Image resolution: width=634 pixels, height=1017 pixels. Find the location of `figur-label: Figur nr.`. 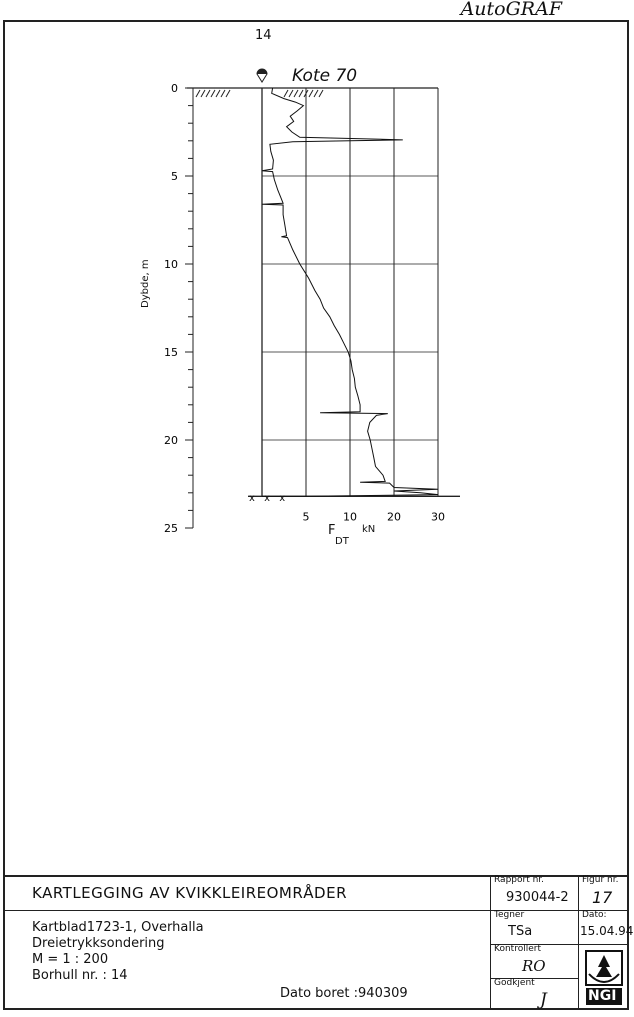

figur-label: Figur nr. is located at coordinates (600, 880).